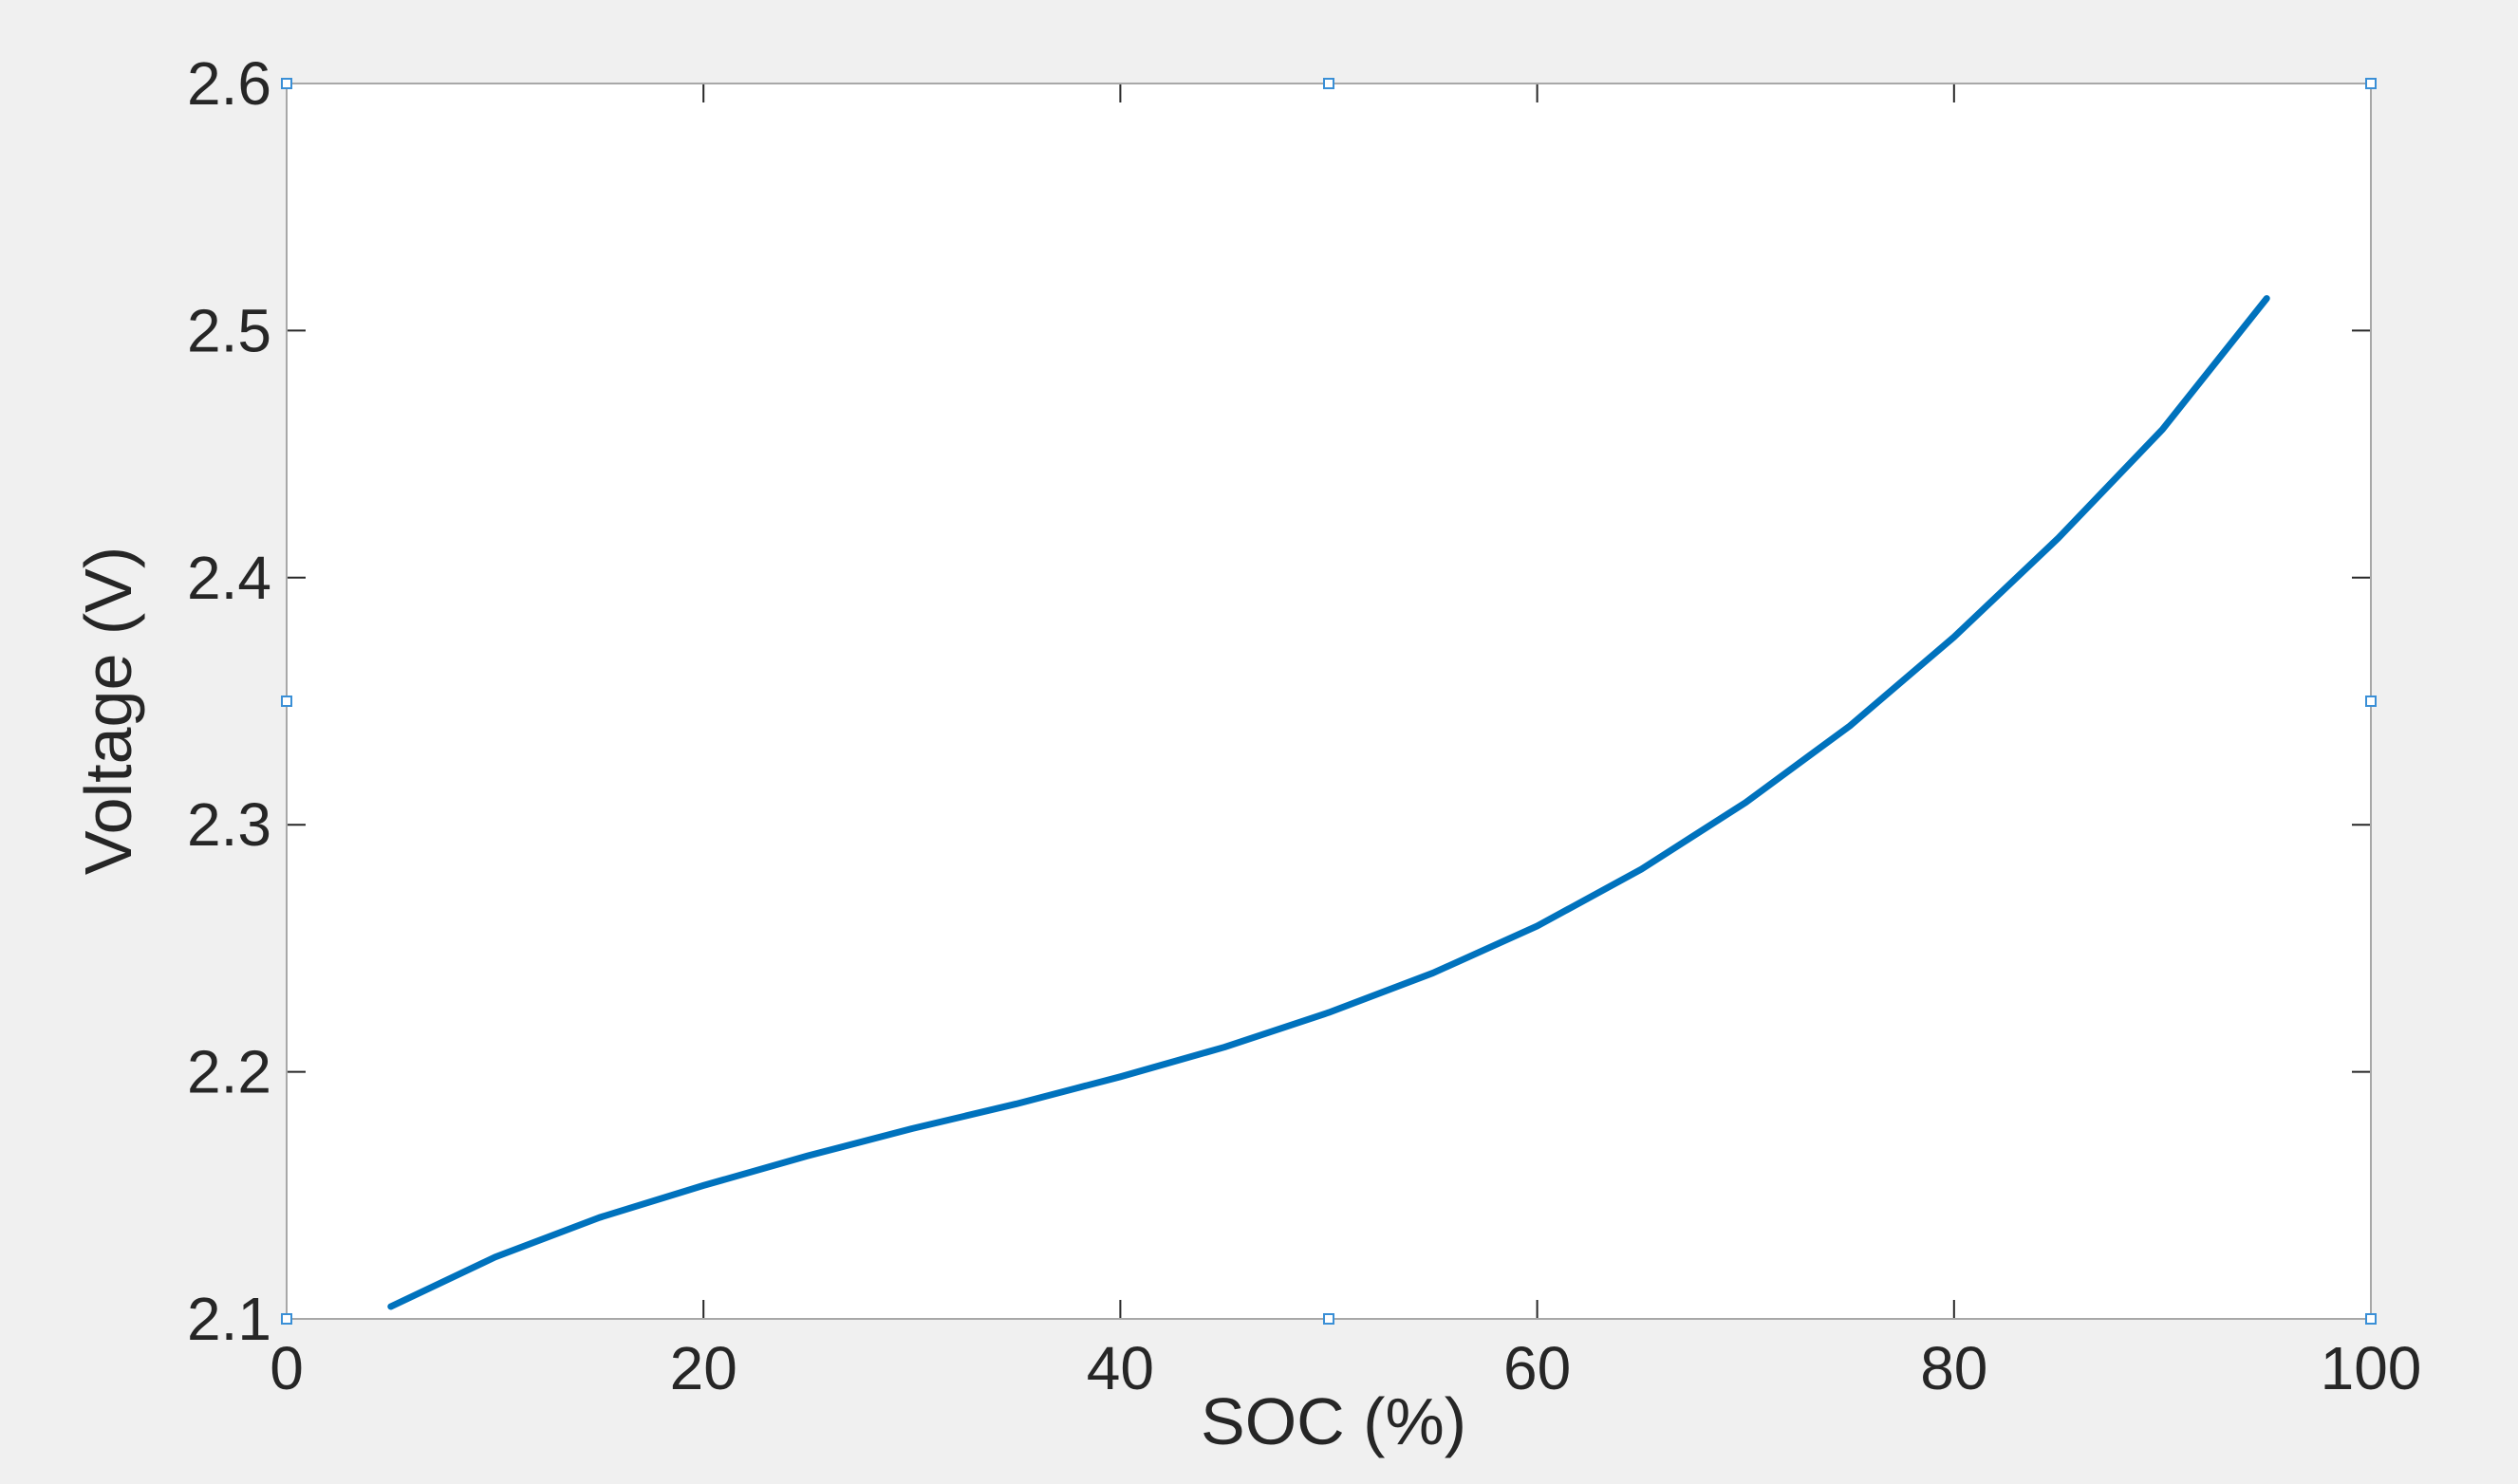  Describe the element at coordinates (703, 1368) in the screenshot. I see `x-tick-label-1: 20` at that location.